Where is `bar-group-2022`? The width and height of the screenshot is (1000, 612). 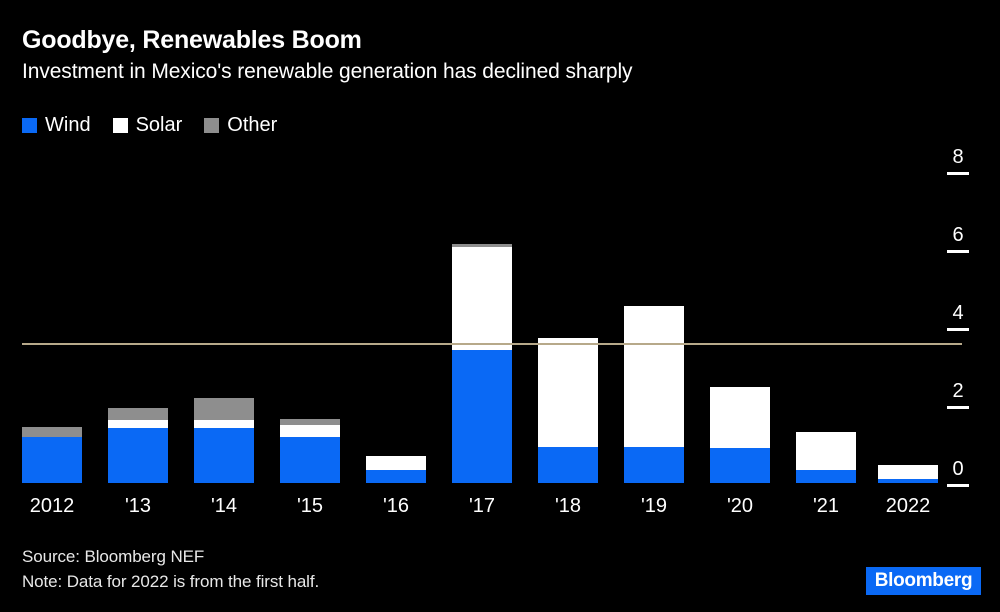 bar-group-2022 is located at coordinates (908, 474).